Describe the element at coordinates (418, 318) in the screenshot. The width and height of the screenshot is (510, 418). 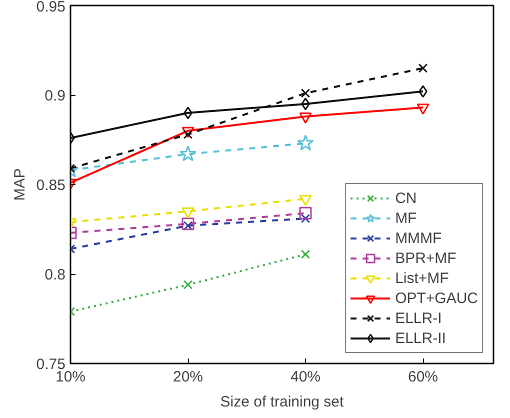
I see `legend-label: ELLR-I` at that location.